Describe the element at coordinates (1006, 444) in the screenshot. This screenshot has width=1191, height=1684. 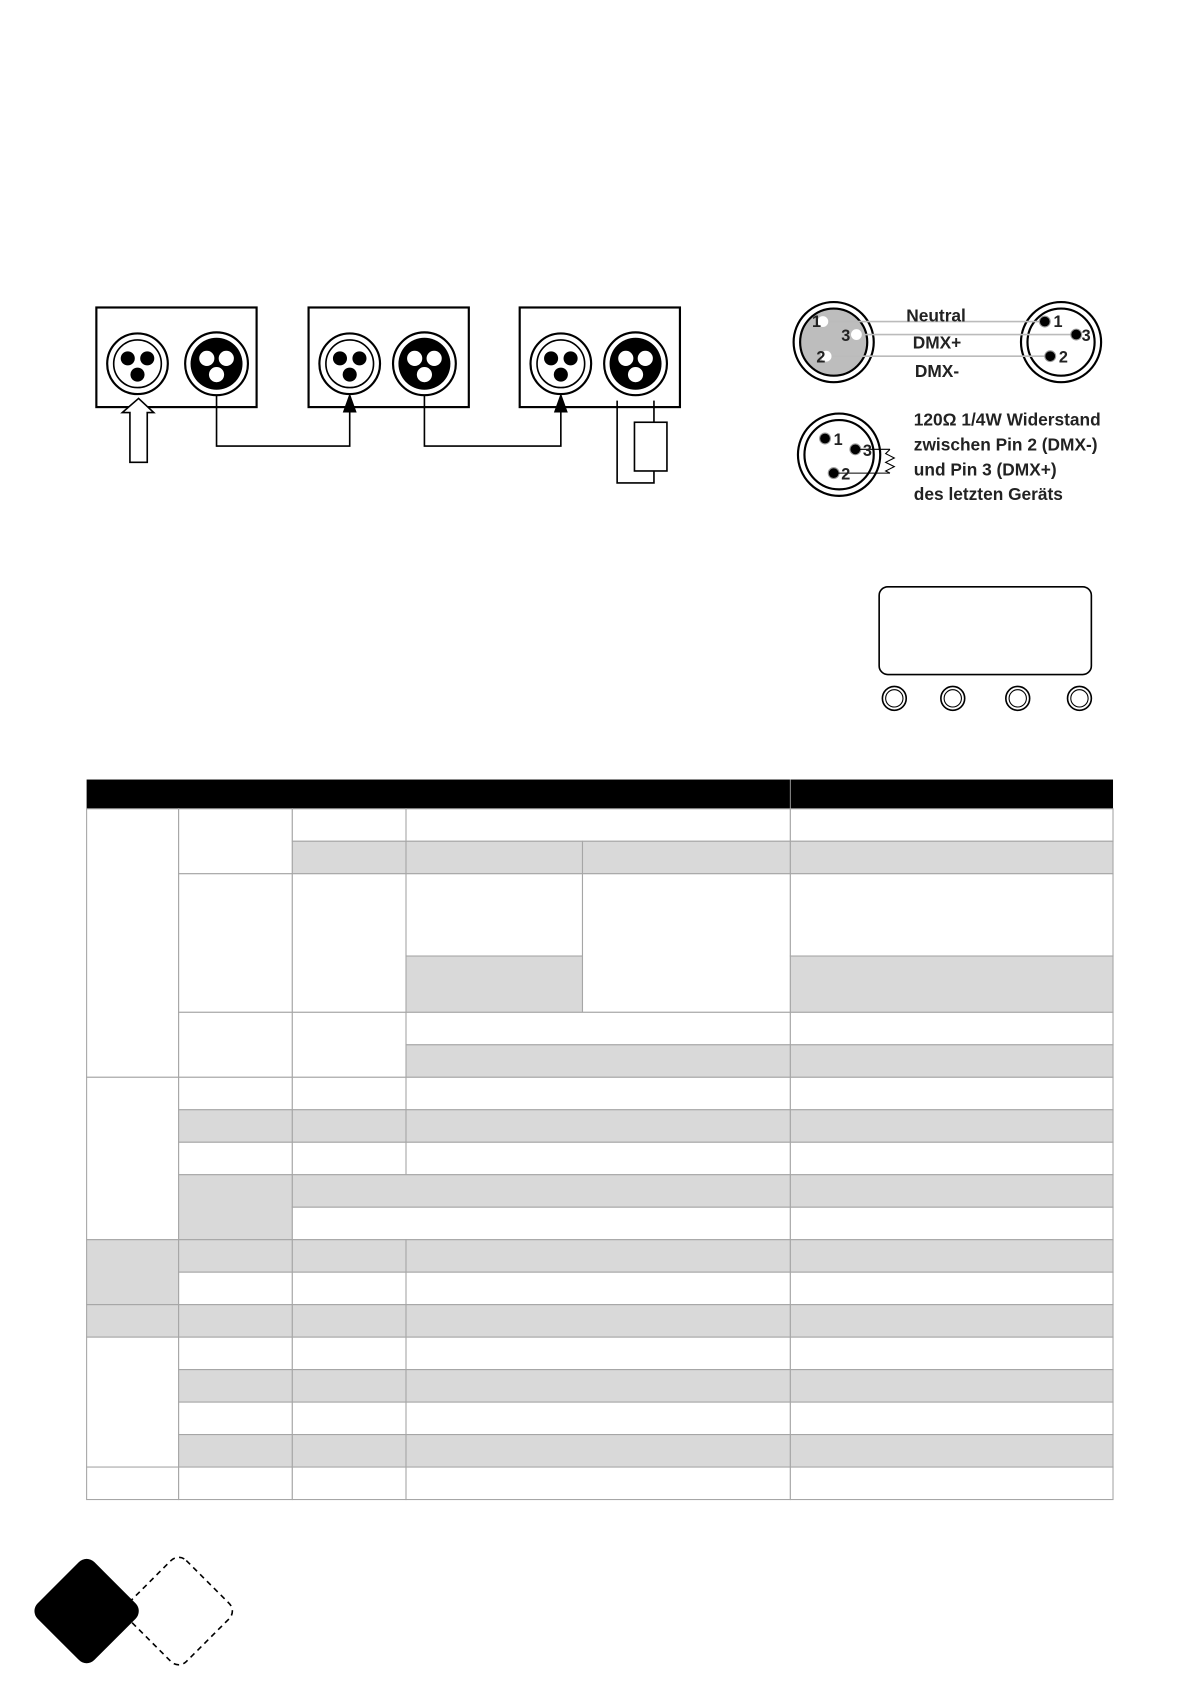
I see `terminator-note-line: zwischen Pin 2 (DMX-)` at that location.